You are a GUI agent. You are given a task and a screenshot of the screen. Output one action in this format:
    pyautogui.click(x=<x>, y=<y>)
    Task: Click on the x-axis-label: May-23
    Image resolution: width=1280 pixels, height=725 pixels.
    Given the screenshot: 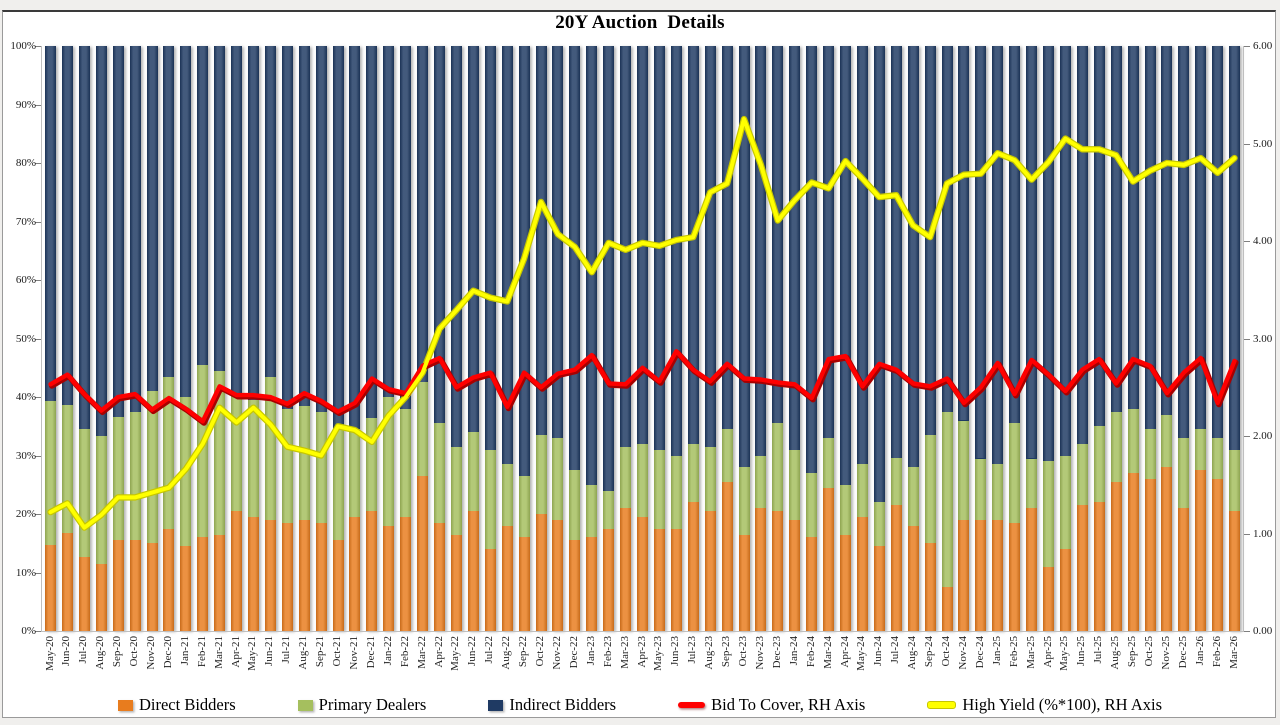 What is the action you would take?
    pyautogui.click(x=658, y=653)
    